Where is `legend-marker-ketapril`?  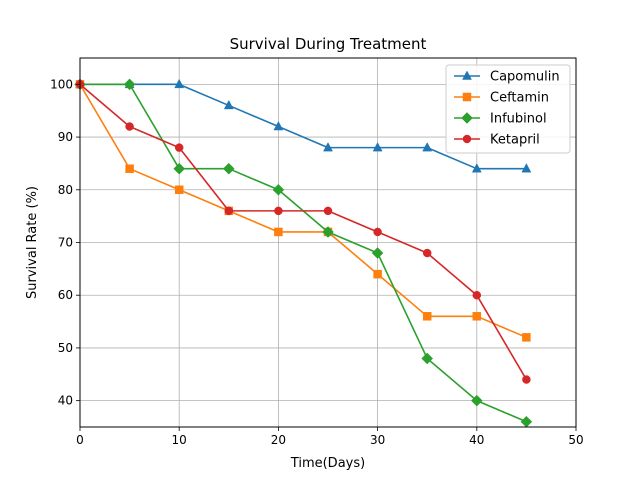
legend-marker-ketapril is located at coordinates (467, 139).